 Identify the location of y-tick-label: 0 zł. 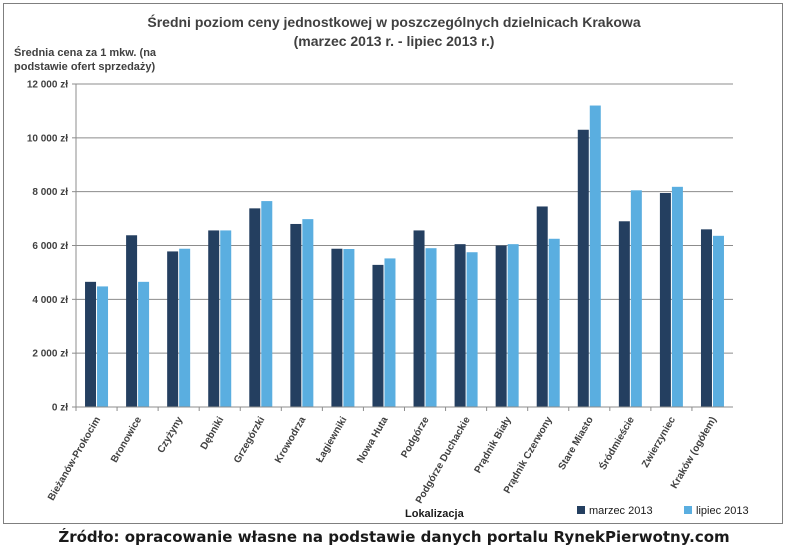
(60, 408).